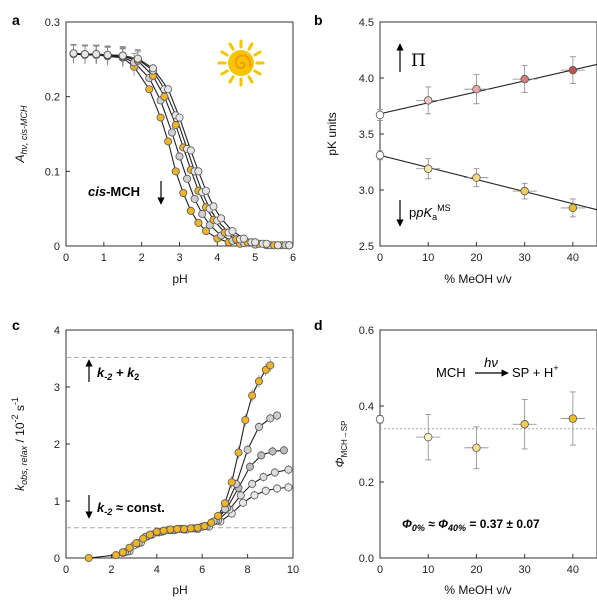 Image resolution: width=597 pixels, height=606 pixels. I want to click on panel-c-ann-upper-k2: + k, so click(123, 372).